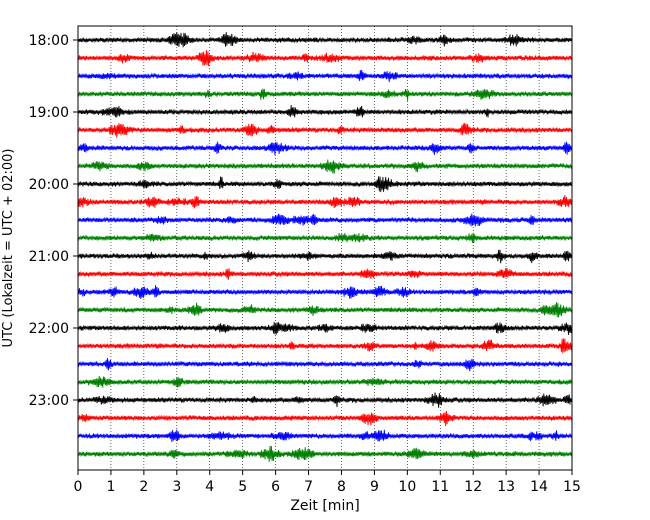 This screenshot has width=650, height=520. What do you see at coordinates (324, 506) in the screenshot?
I see `x-axis-label: Zeit [min]` at bounding box center [324, 506].